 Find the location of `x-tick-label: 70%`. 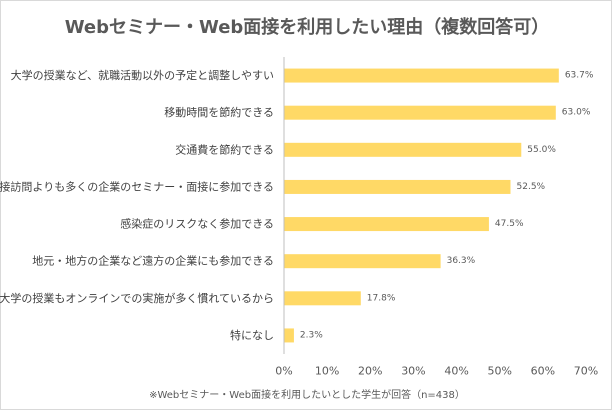

x-tick-label: 70% is located at coordinates (586, 371).